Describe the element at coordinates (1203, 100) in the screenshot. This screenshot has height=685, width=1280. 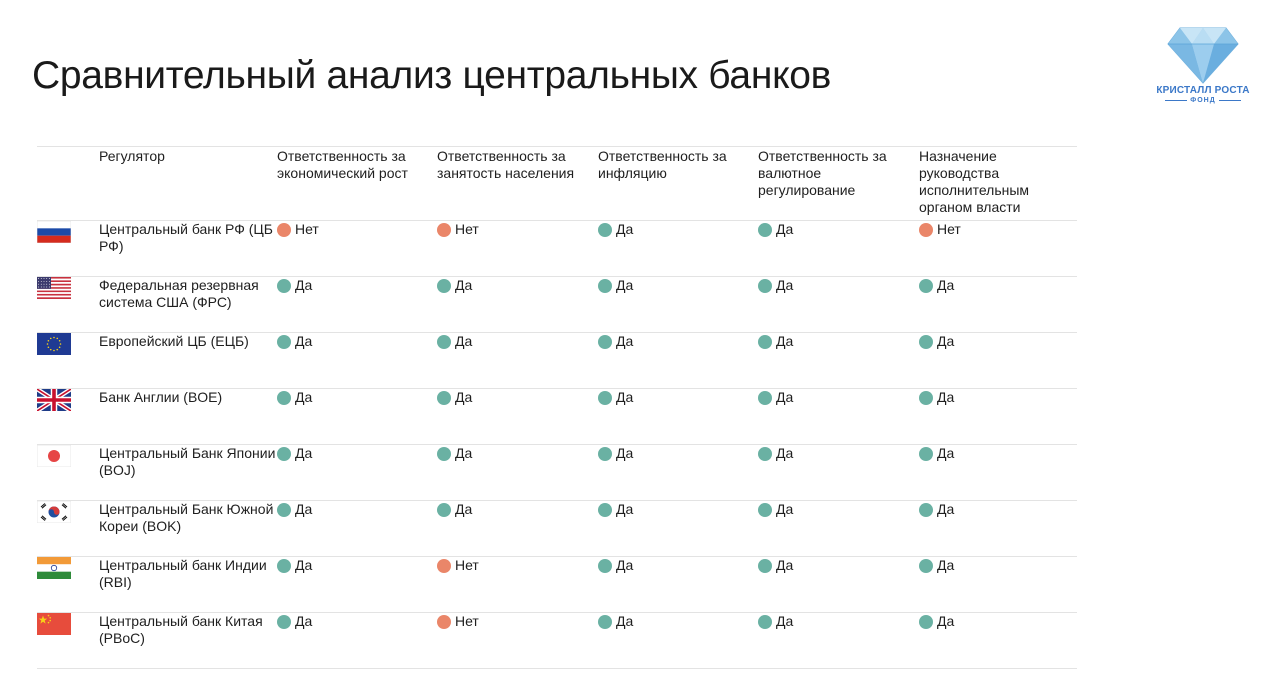
I see `logo-subtitle: ФОНД` at that location.